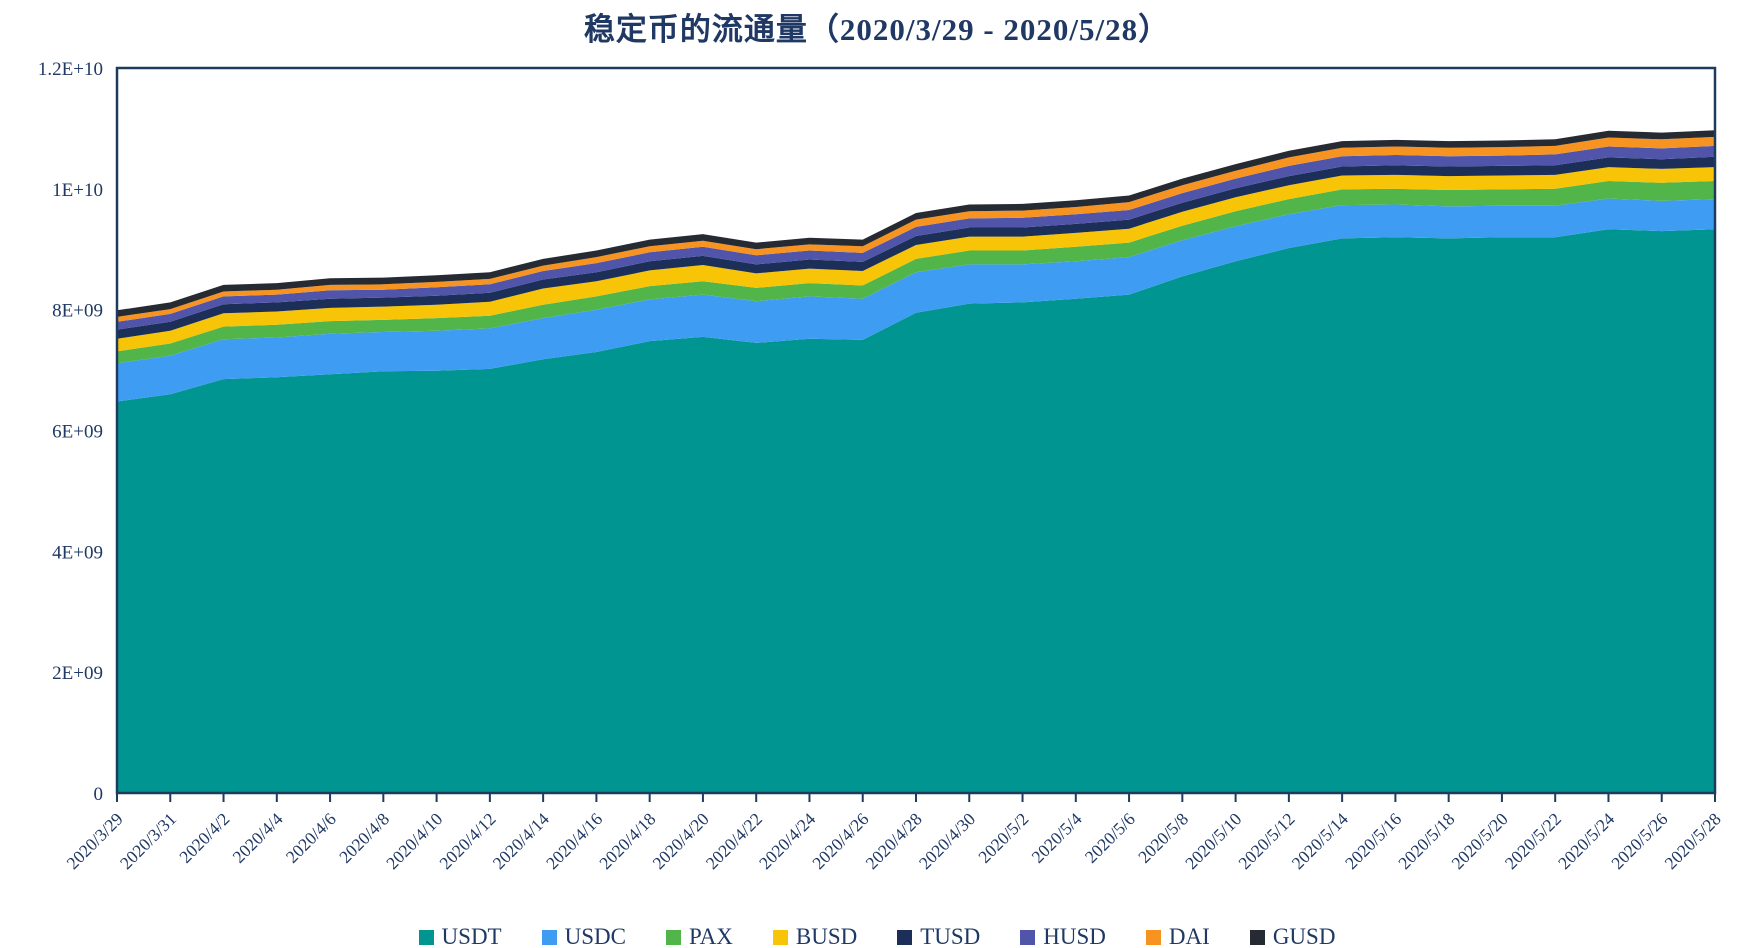 This screenshot has width=1754, height=948. Describe the element at coordinates (893, 841) in the screenshot. I see `x-axis-tick-label: 2020/4/28` at that location.